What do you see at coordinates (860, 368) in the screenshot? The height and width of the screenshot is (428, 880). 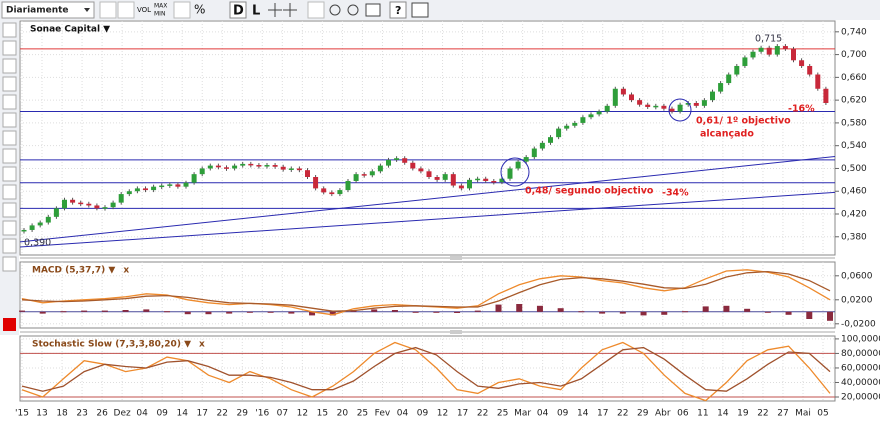 I see `y-tick-label: 60,000000` at bounding box center [860, 368].